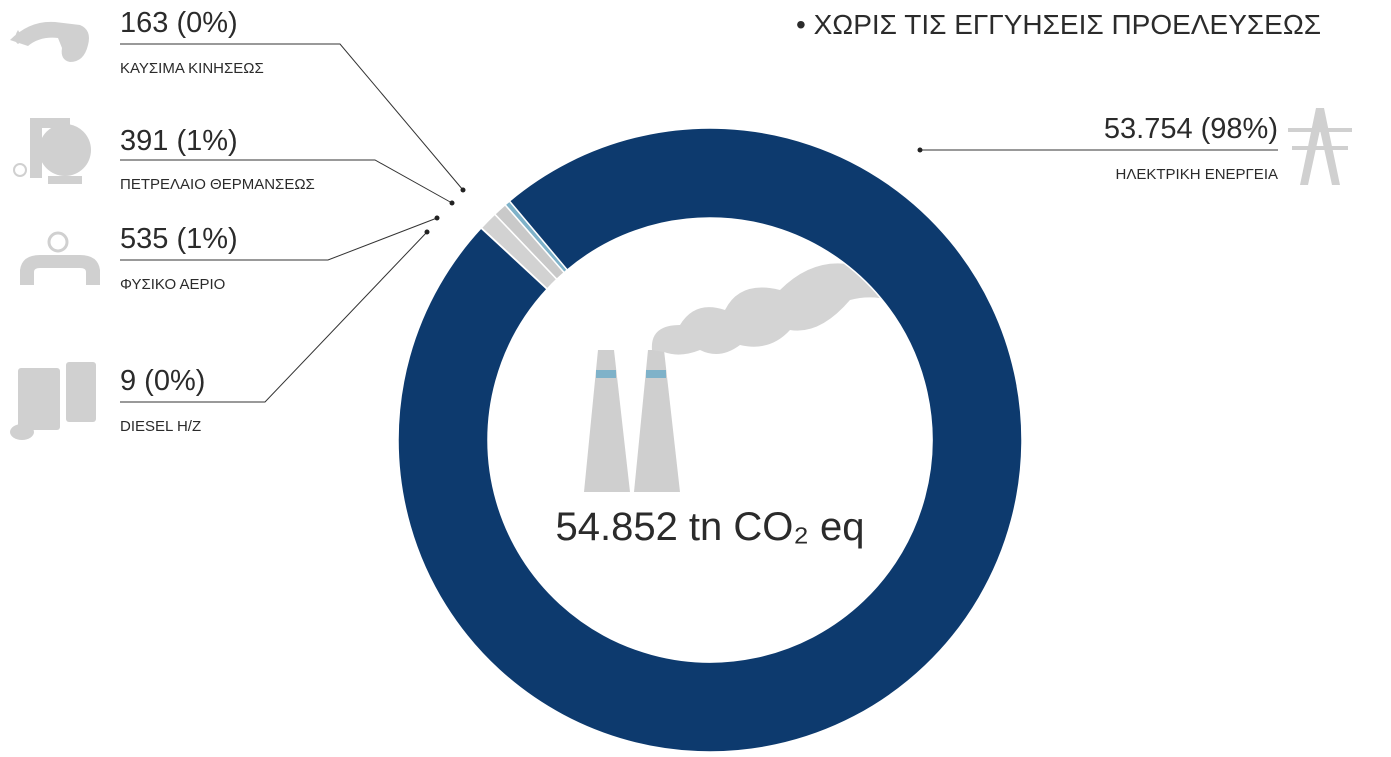 The image size is (1391, 757). Describe the element at coordinates (1320, 130) in the screenshot. I see `pylon-arm` at that location.